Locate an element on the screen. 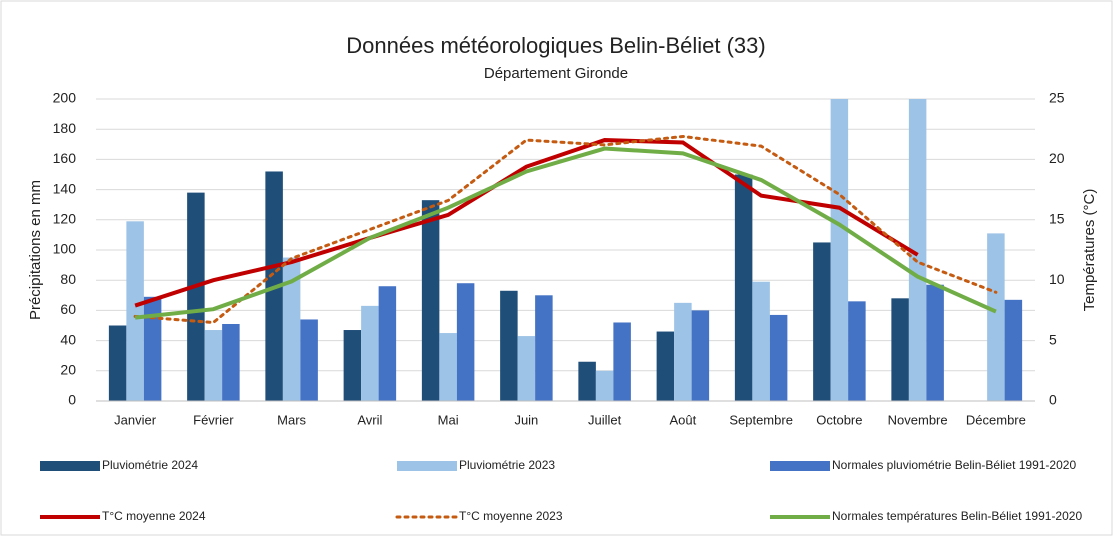 The width and height of the screenshot is (1113, 536). y2-tick-label: 10 is located at coordinates (1057, 279).